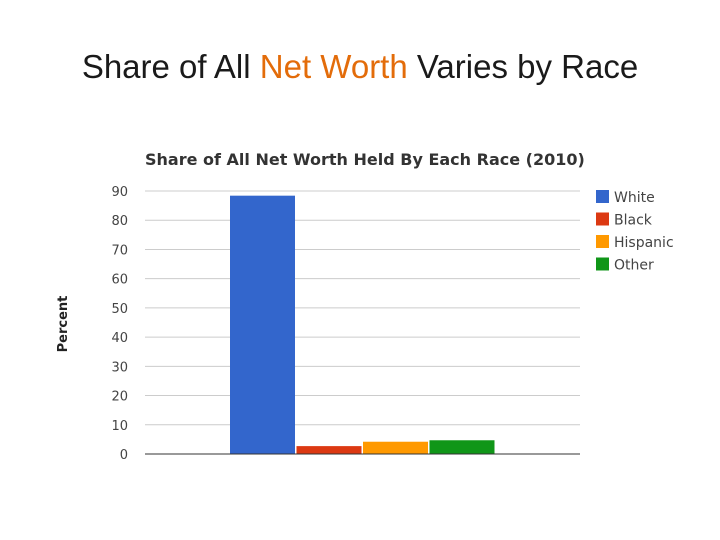 The image size is (720, 540). I want to click on y-tick-label: 50, so click(119, 309).